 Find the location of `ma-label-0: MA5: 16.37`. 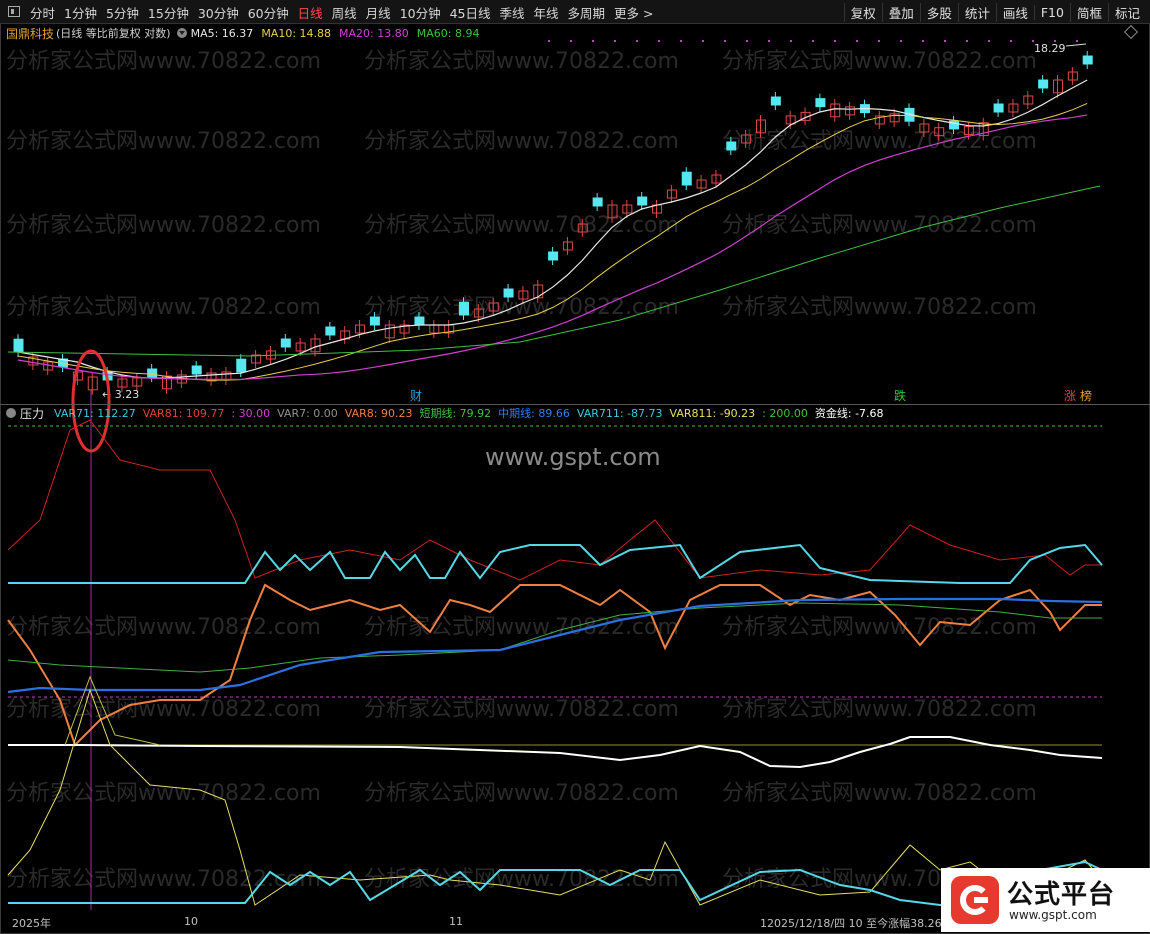

ma-label-0: MA5: 16.37 is located at coordinates (222, 33).